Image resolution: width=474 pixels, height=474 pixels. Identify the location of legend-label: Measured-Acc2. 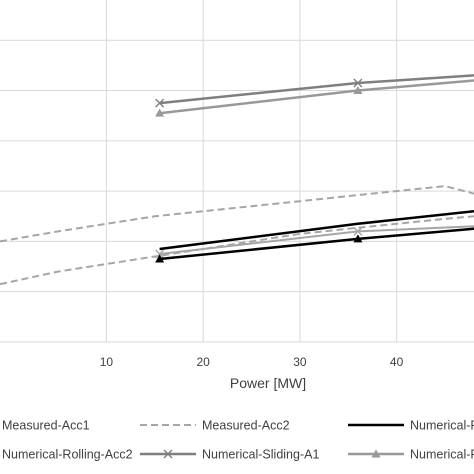
(246, 426).